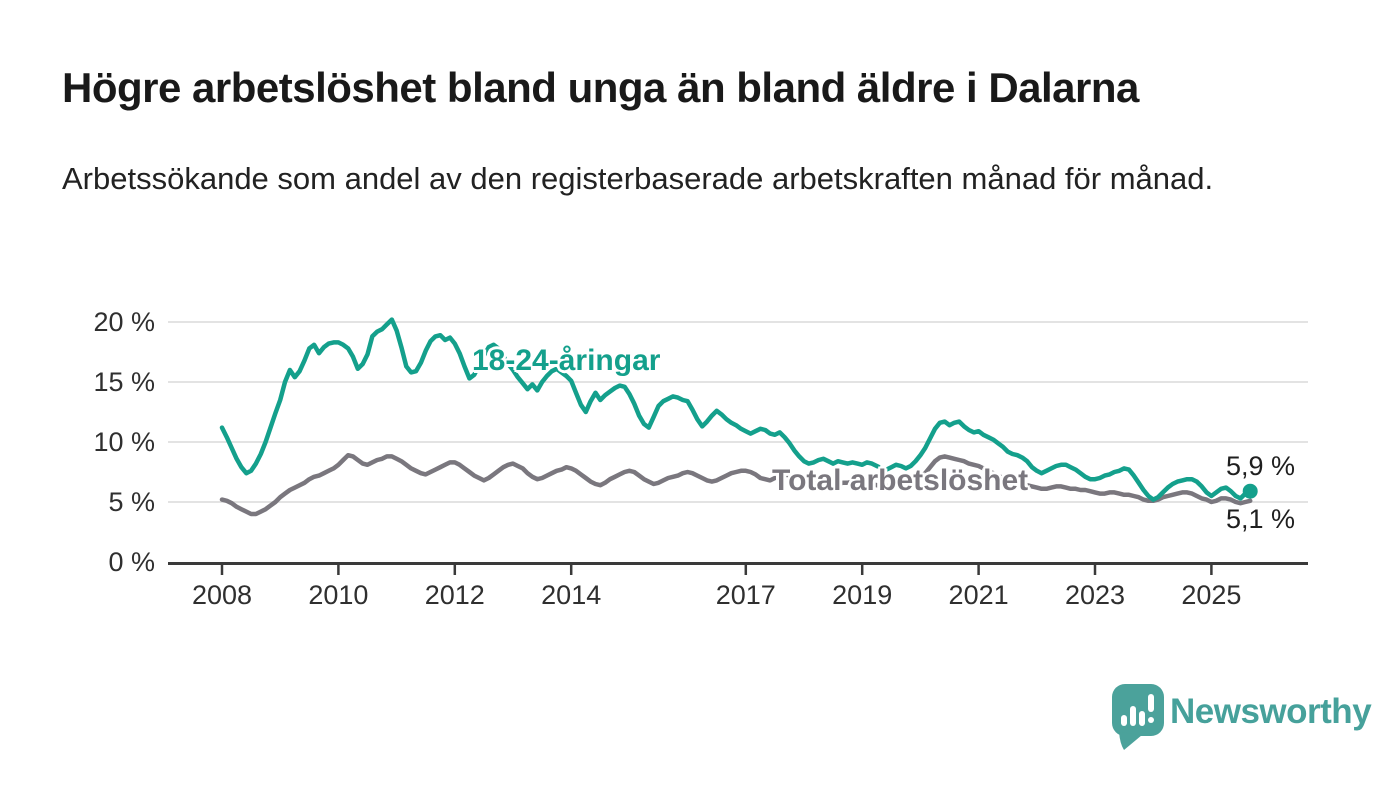  What do you see at coordinates (124, 322) in the screenshot?
I see `y-axis-tick-label: 20 %` at bounding box center [124, 322].